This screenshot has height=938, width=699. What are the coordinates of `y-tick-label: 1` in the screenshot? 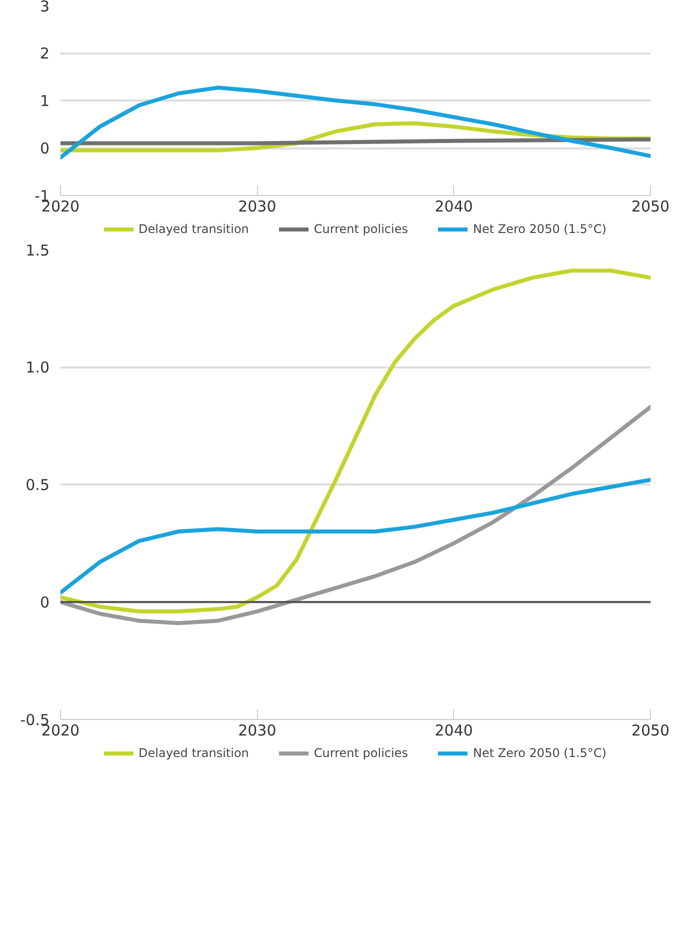 It's located at (45, 101).